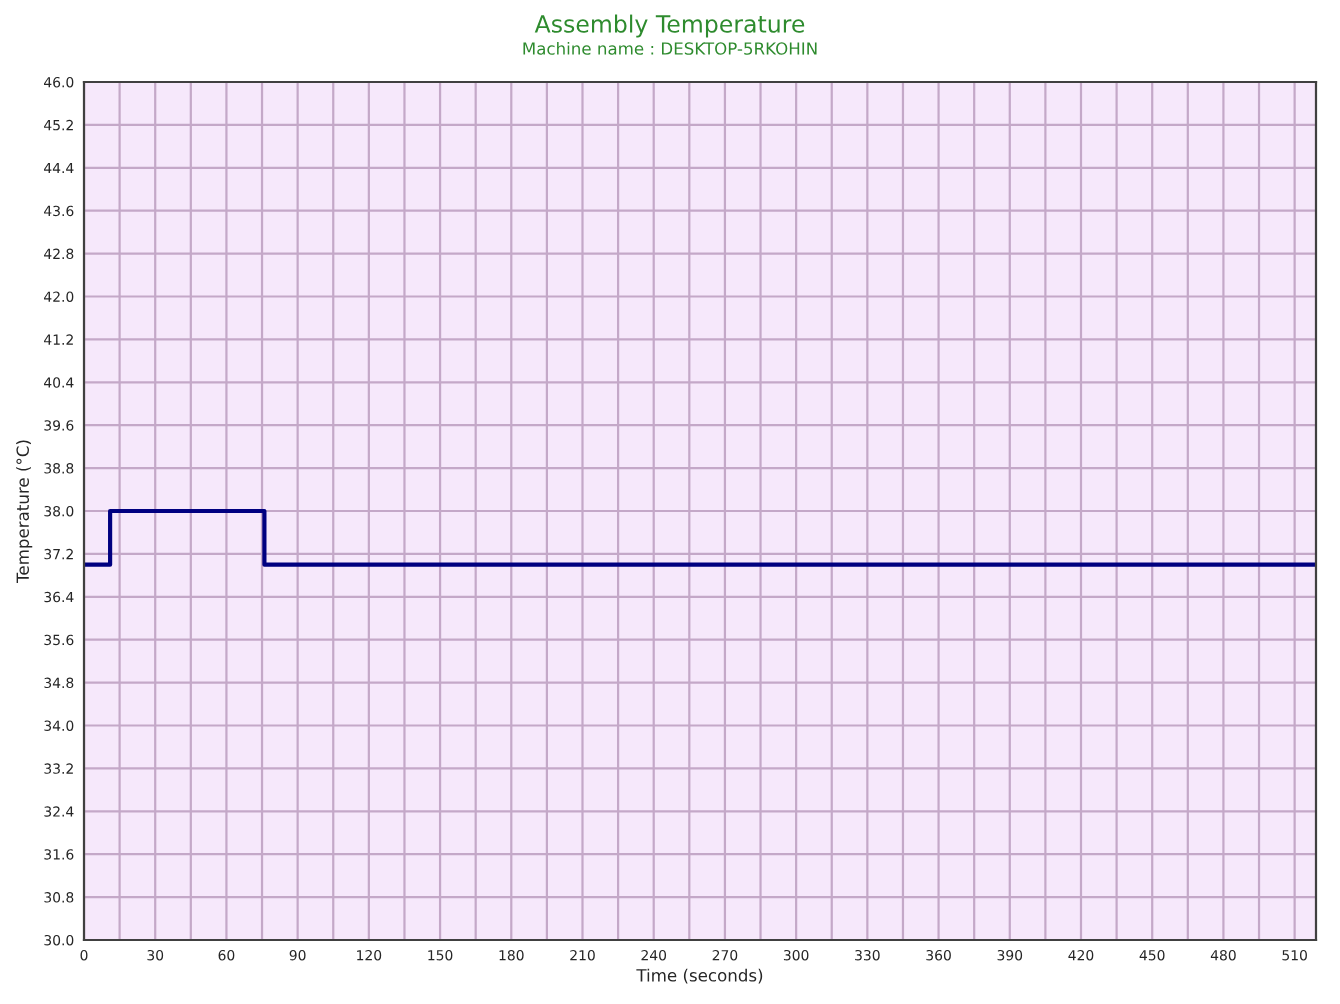  What do you see at coordinates (699, 976) in the screenshot?
I see `x-axis-title: Time (seconds)` at bounding box center [699, 976].